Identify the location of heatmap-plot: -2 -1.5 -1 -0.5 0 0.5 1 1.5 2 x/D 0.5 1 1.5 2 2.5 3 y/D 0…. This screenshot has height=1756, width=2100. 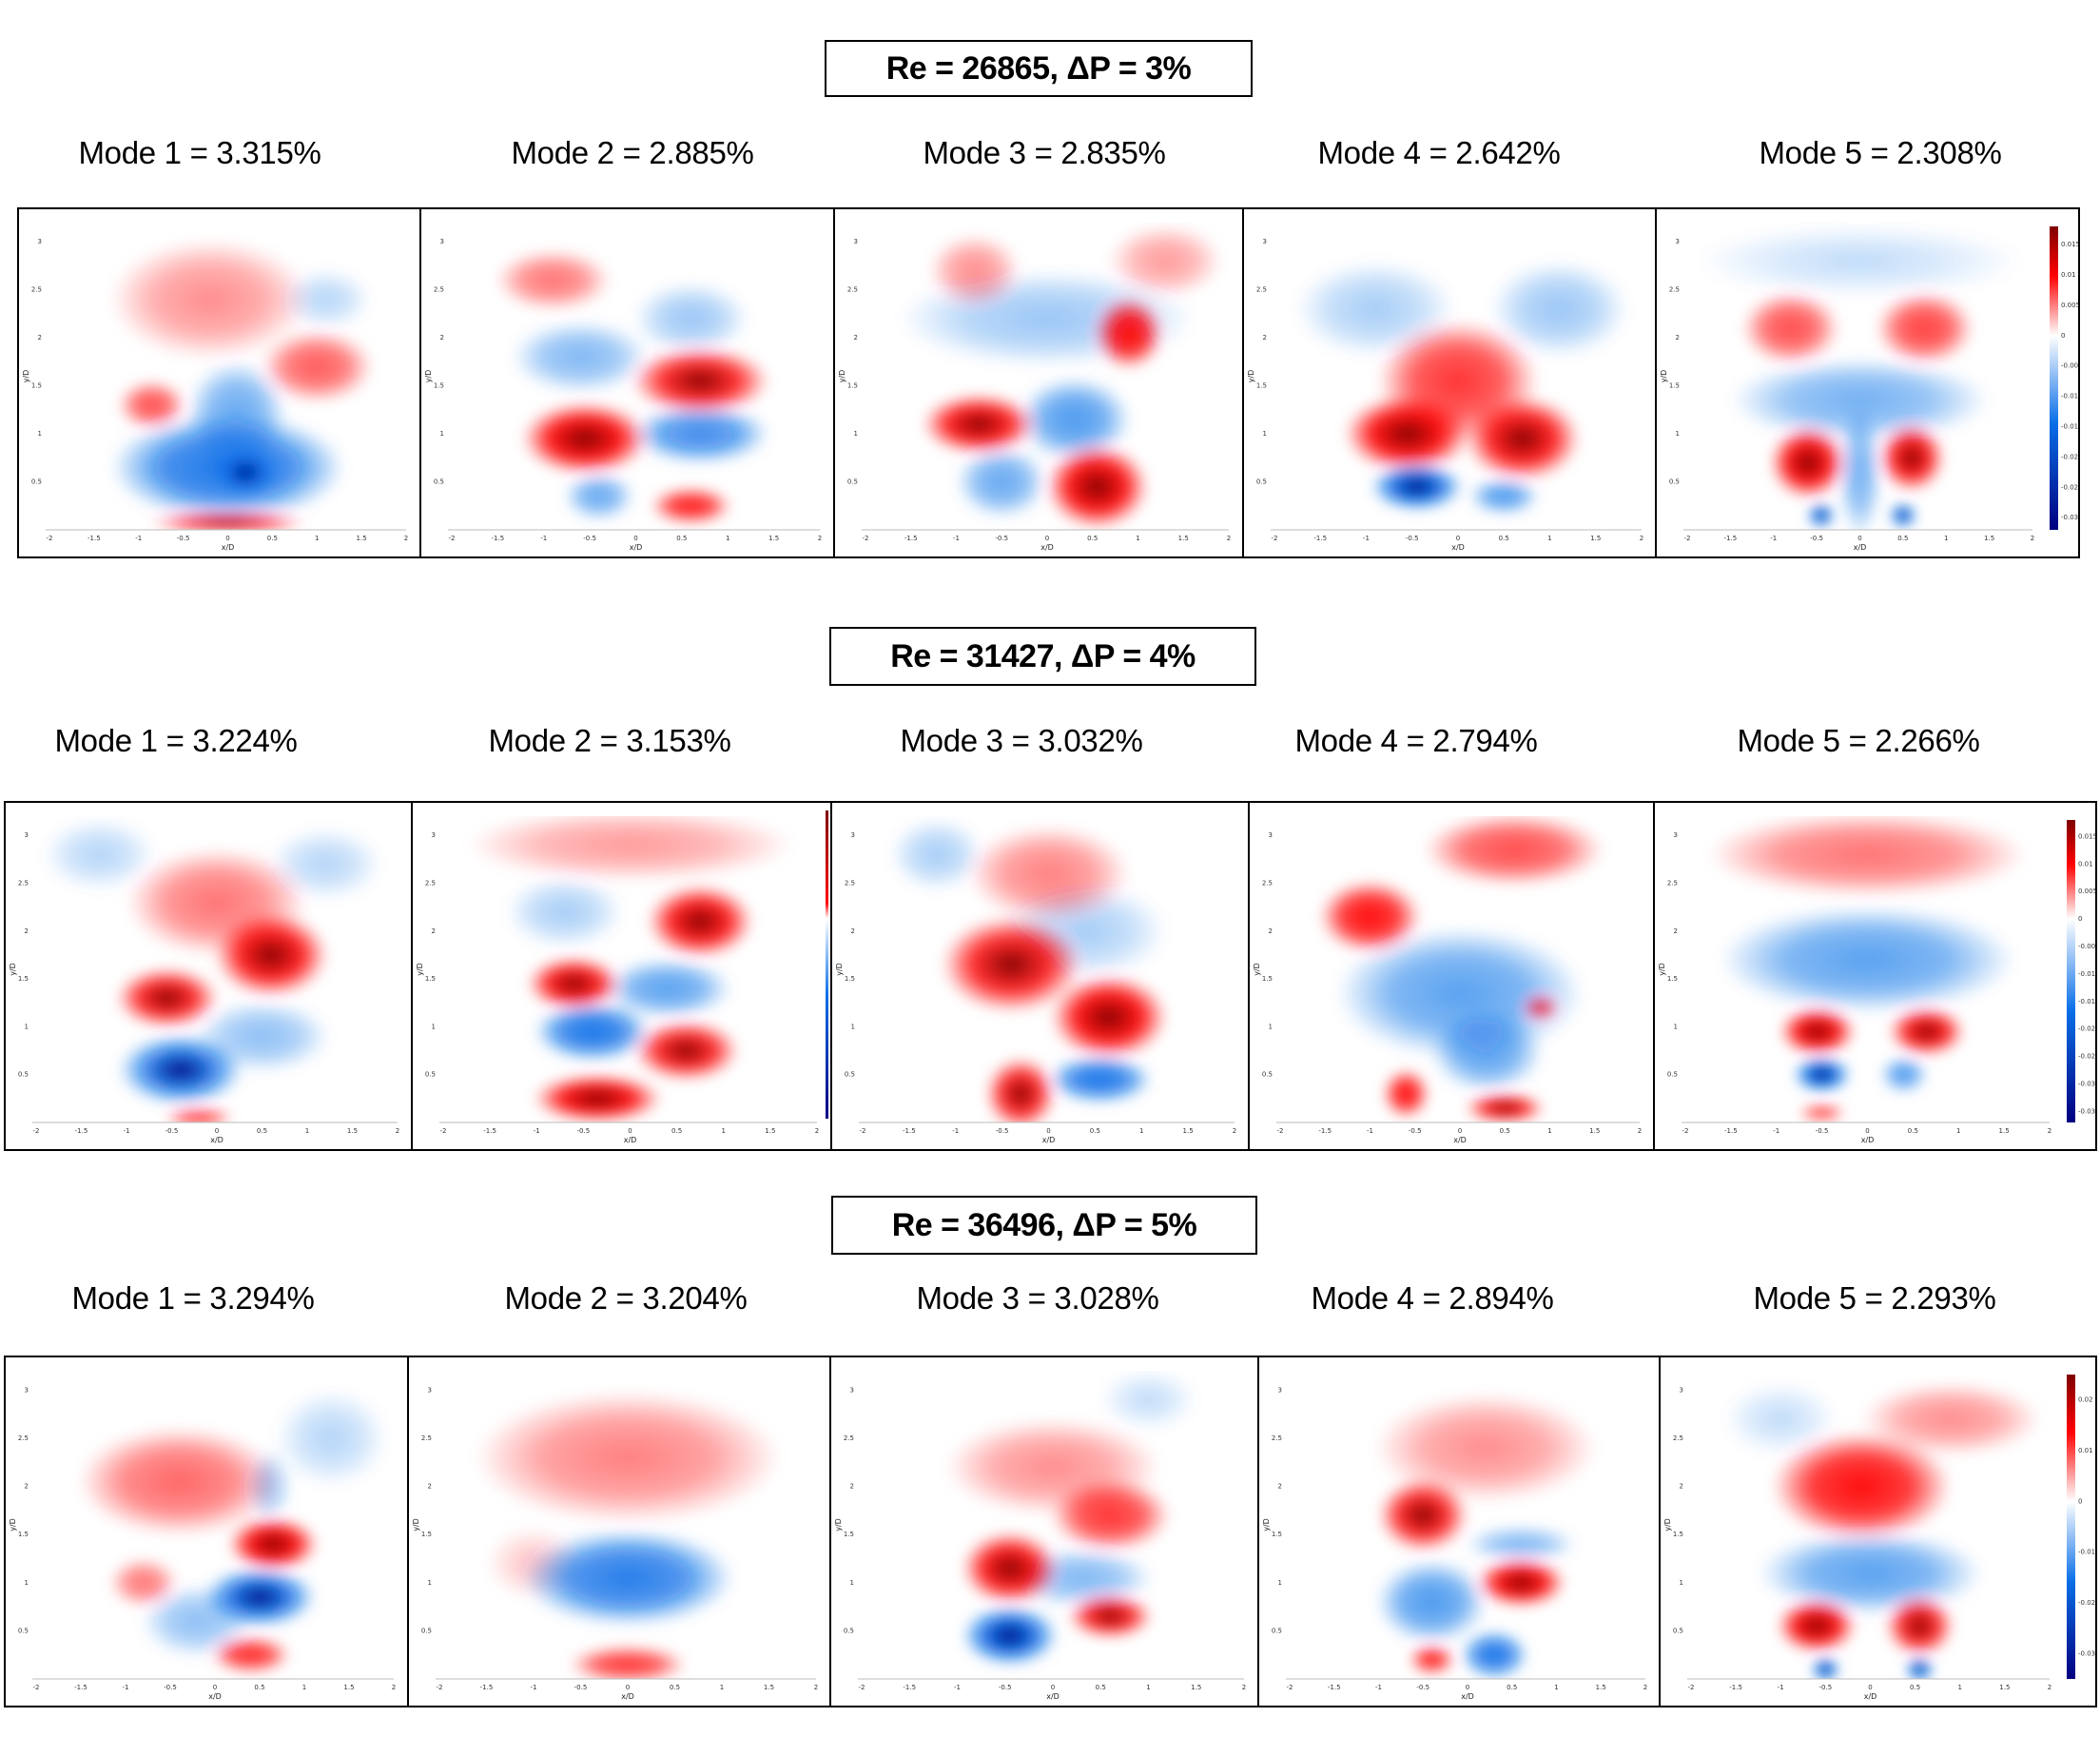
(1876, 980).